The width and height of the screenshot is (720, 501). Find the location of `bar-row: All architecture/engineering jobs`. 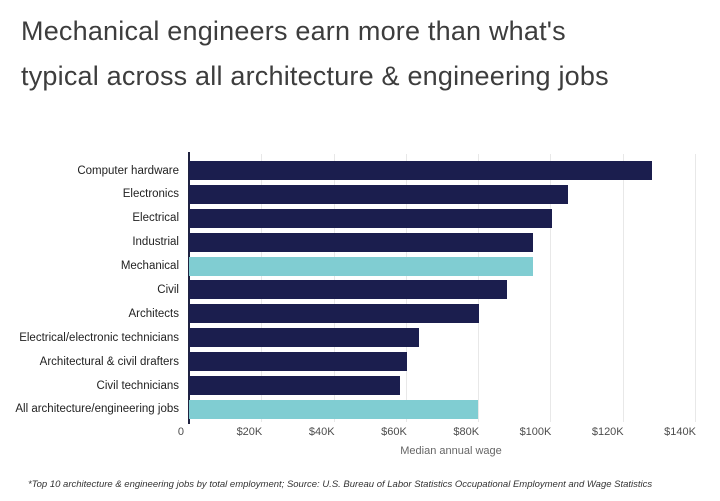

bar-row: All architecture/engineering jobs is located at coordinates (357, 409).